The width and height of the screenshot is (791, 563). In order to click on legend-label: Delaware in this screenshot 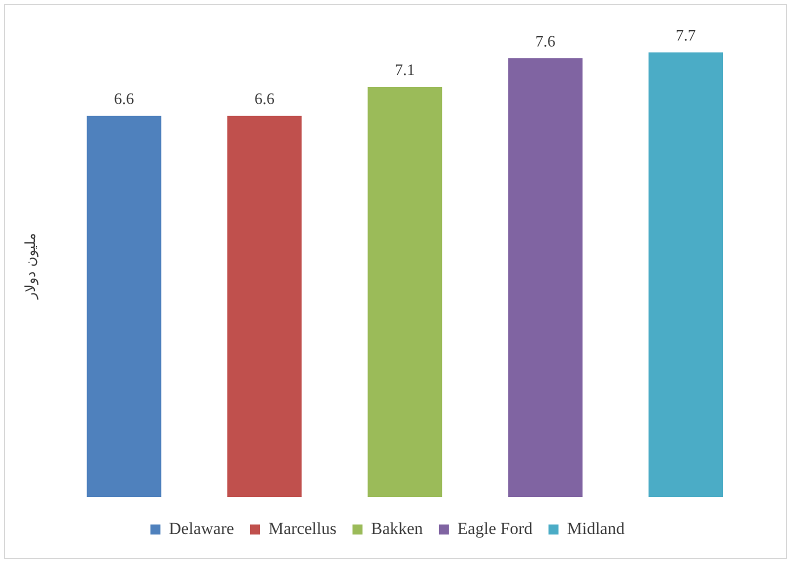, I will do `click(201, 528)`.